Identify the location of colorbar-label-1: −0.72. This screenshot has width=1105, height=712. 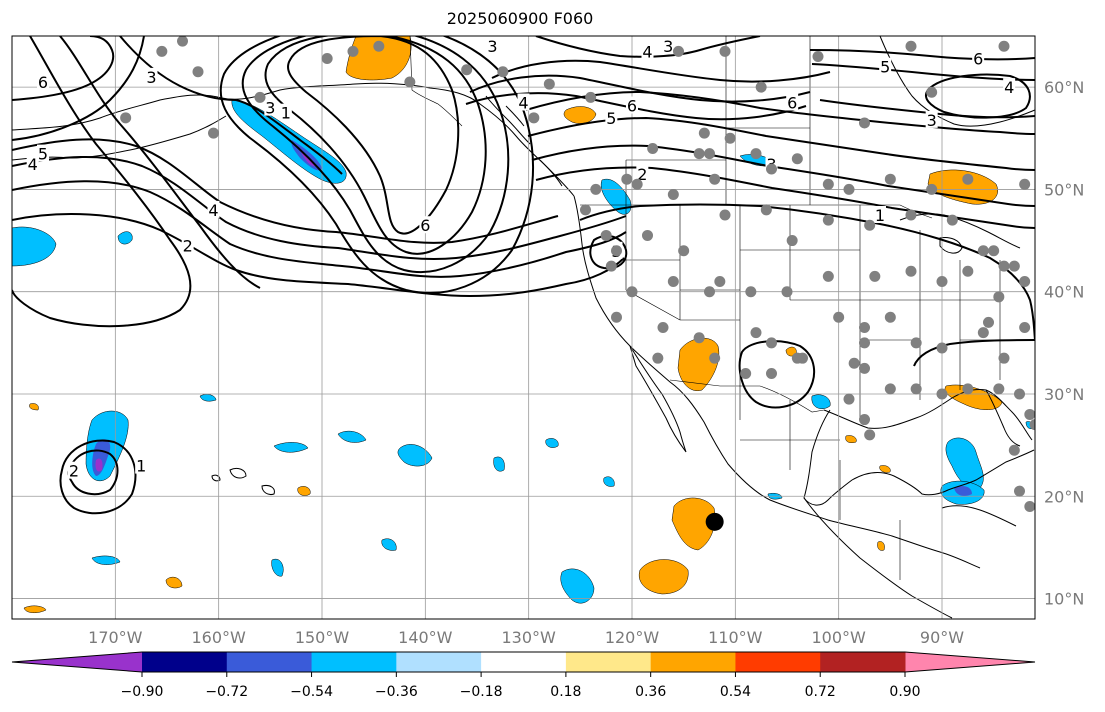
(226, 692).